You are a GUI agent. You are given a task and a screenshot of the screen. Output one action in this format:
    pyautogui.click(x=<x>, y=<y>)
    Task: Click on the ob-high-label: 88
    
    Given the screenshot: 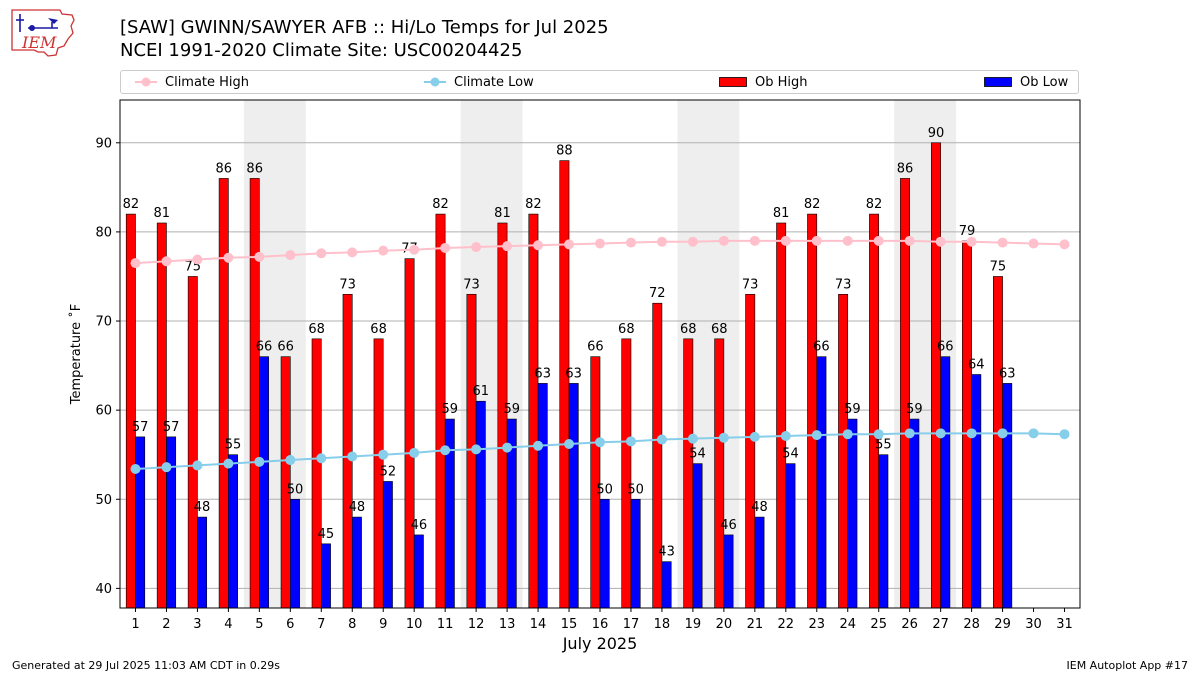 What is the action you would take?
    pyautogui.click(x=564, y=151)
    